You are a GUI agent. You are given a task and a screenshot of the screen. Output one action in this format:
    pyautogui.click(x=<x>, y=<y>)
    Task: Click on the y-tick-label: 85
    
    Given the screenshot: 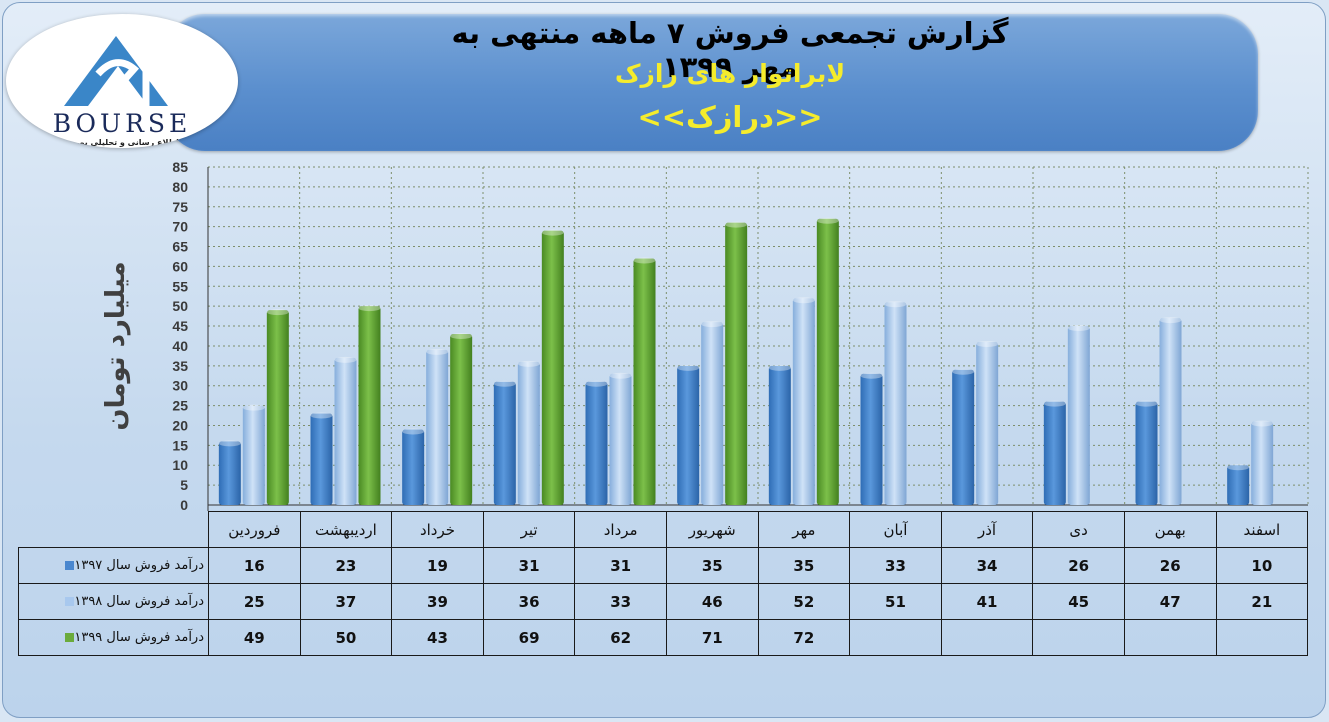 What is the action you would take?
    pyautogui.click(x=180, y=167)
    